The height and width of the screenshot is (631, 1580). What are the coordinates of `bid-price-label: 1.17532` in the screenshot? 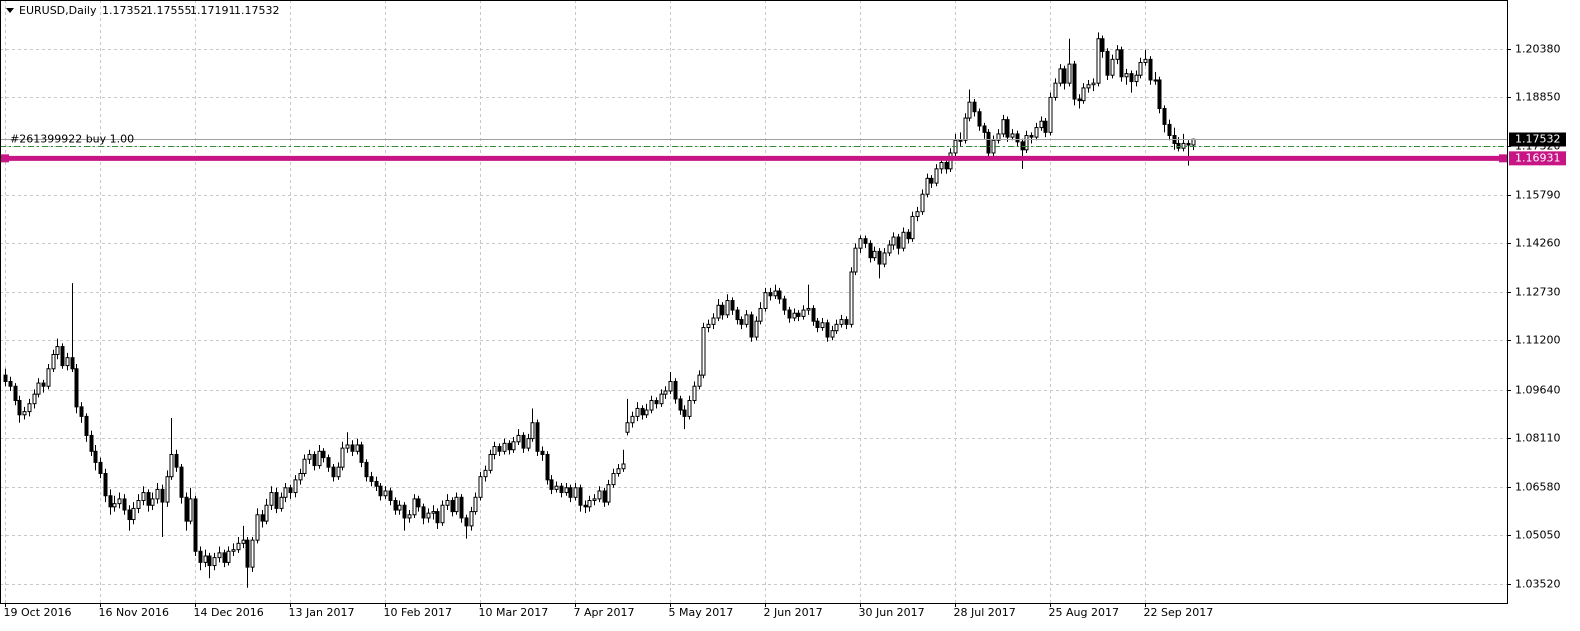 It's located at (1538, 139).